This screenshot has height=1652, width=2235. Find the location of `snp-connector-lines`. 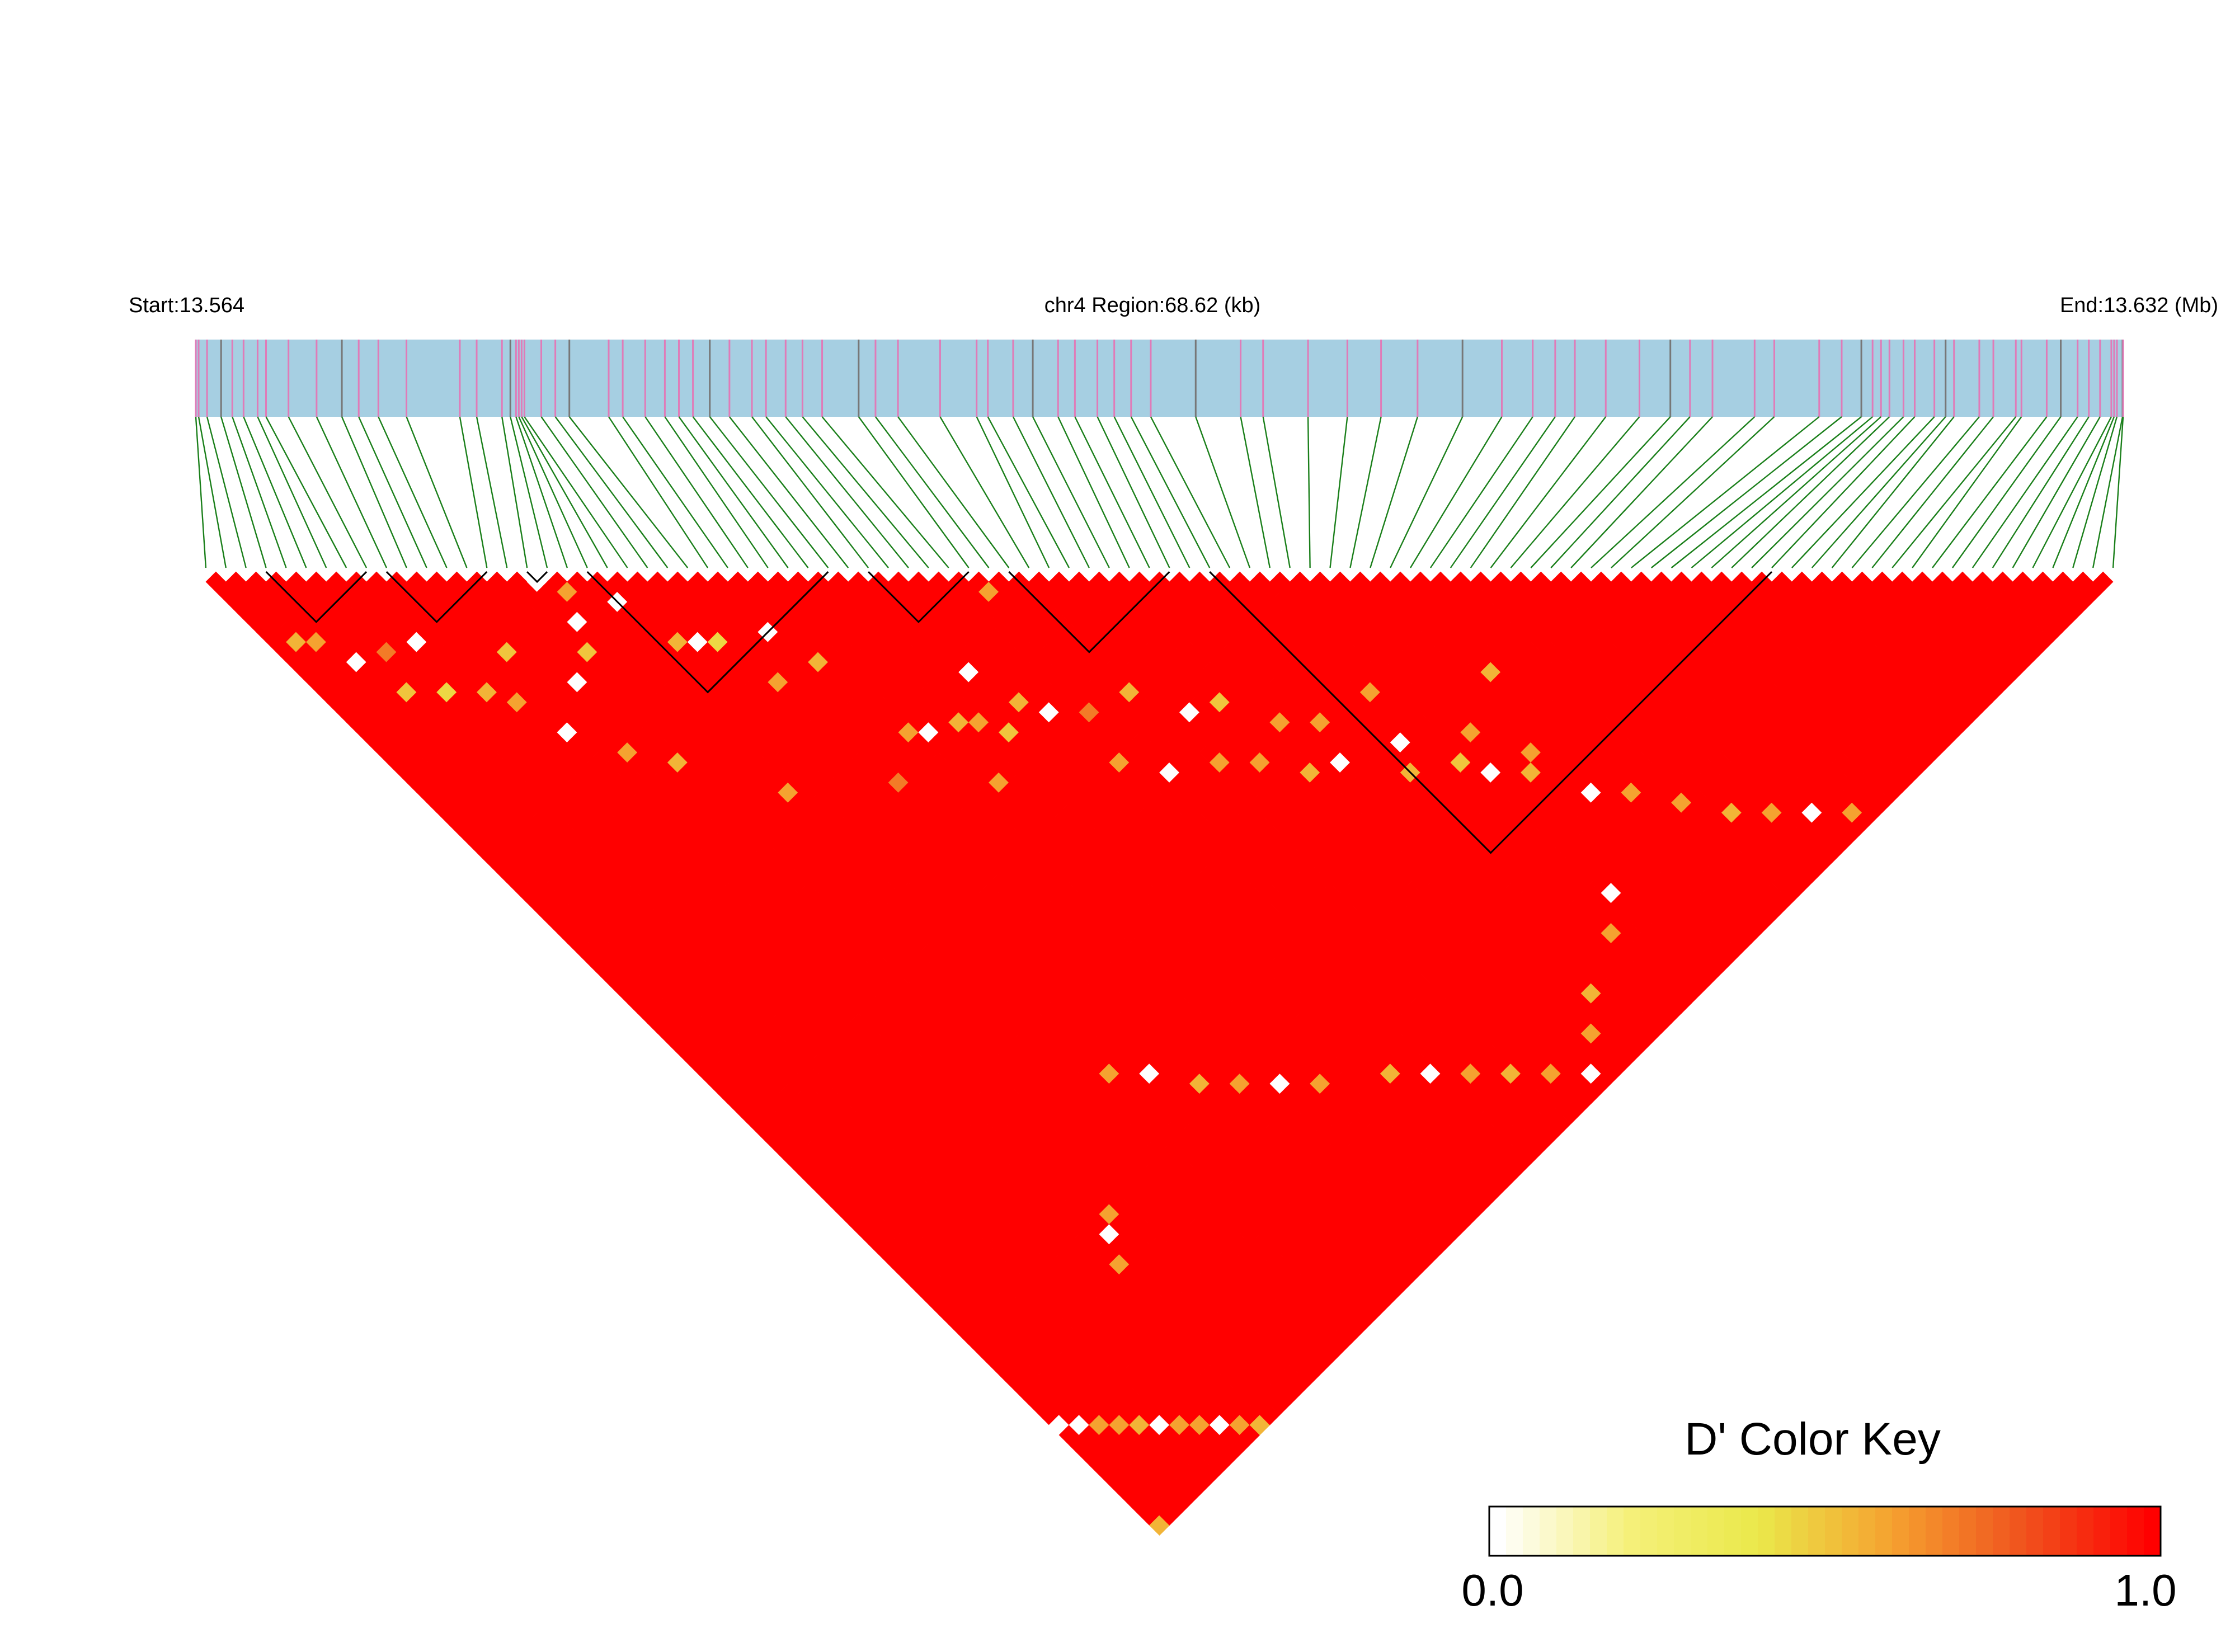

snp-connector-lines is located at coordinates (1159, 492).